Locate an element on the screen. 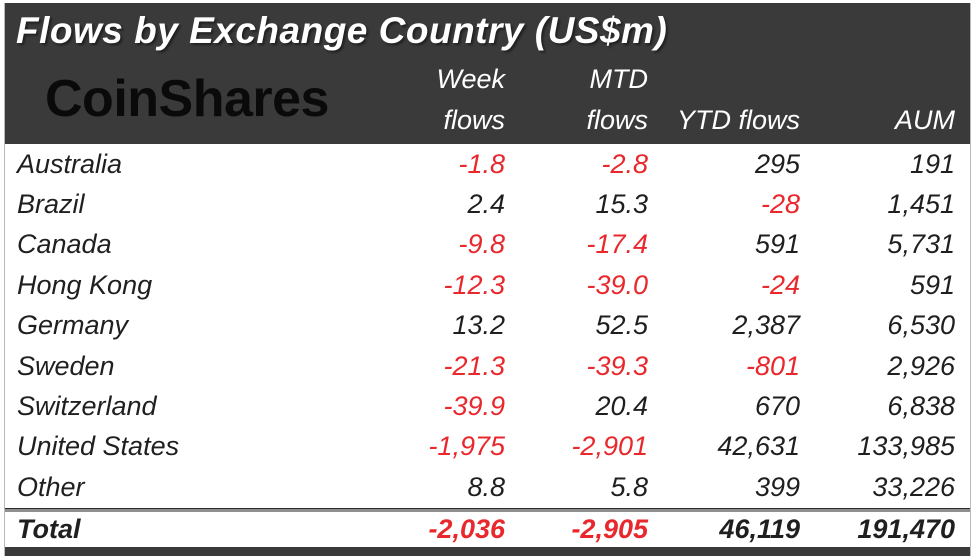 The width and height of the screenshot is (975, 556). cell-week-flows: 13.2 is located at coordinates (478, 325).